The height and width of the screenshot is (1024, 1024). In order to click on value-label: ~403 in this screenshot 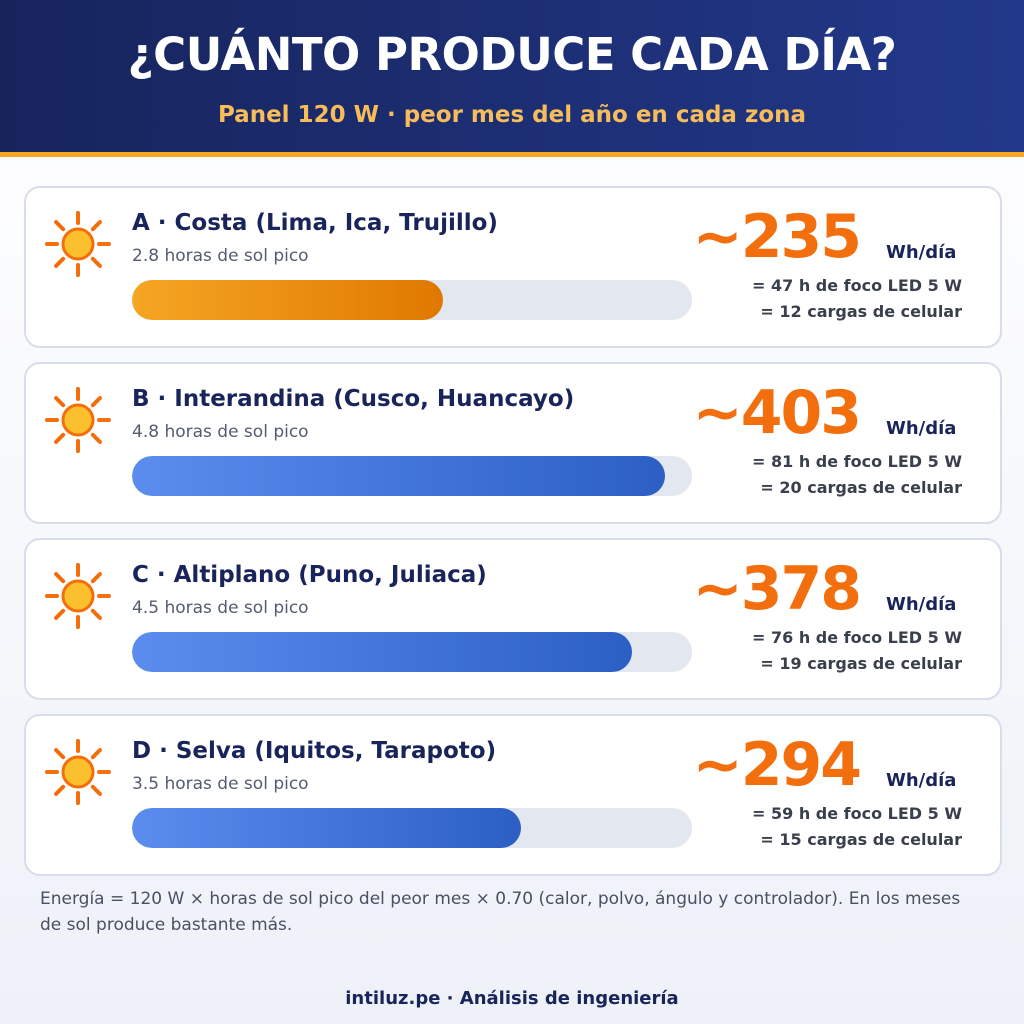, I will do `click(777, 413)`.